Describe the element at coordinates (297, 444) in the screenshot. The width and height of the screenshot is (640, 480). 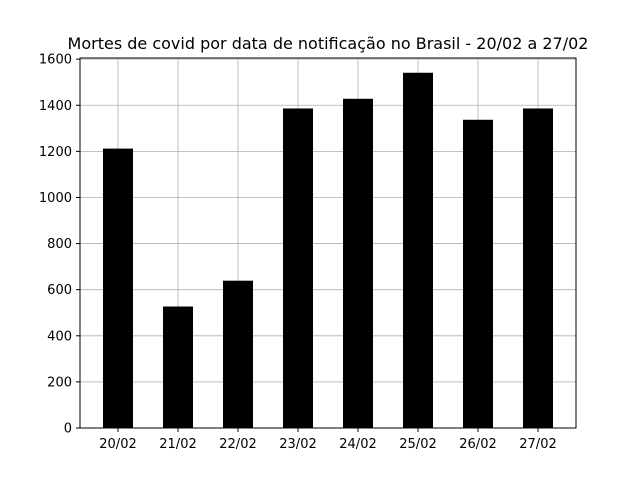
I see `x-tick-label: 23/02` at that location.